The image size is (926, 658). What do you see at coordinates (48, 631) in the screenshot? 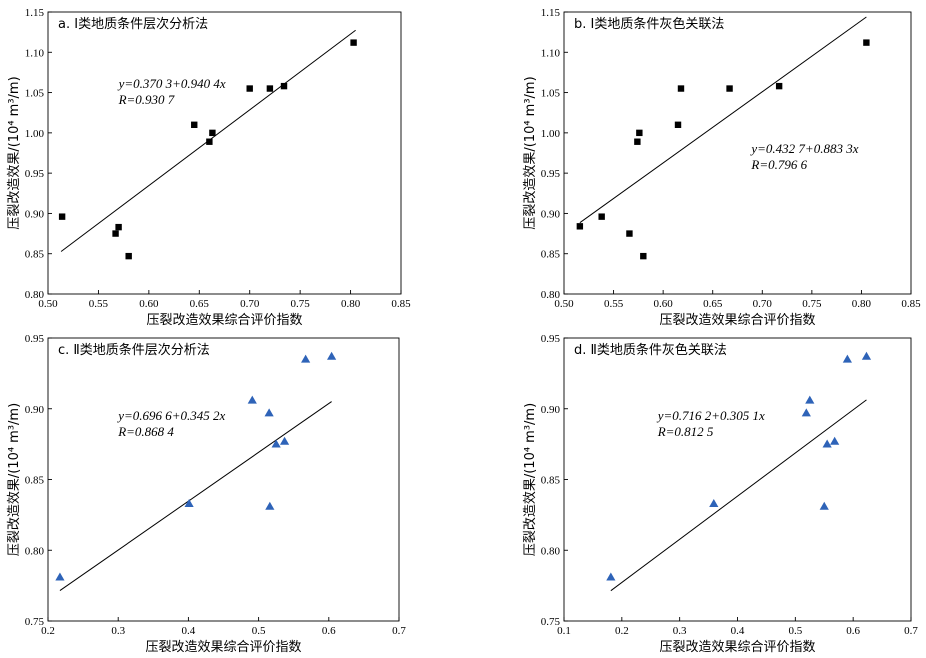
I see `x-tick-label: 0.2` at bounding box center [48, 631].